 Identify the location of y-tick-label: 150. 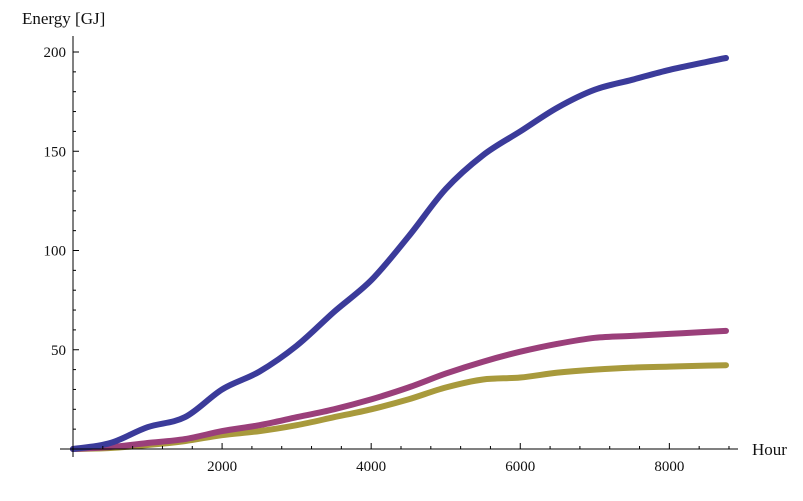
(55, 152).